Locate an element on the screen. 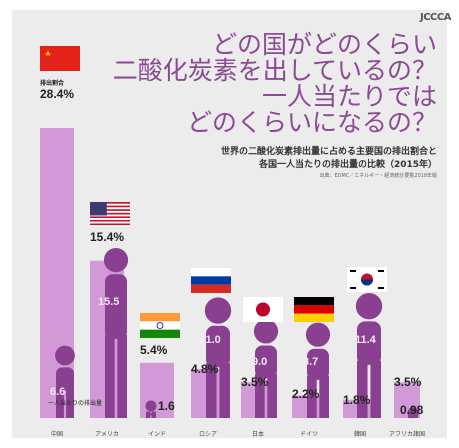 The width and height of the screenshot is (459, 448). russia-flag-mid is located at coordinates (211, 280).